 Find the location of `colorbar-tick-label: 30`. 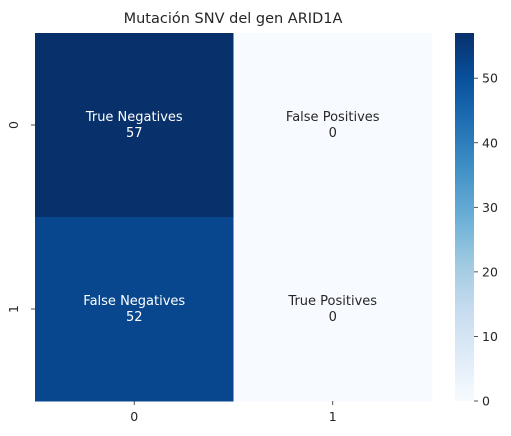

colorbar-tick-label: 30 is located at coordinates (490, 207).